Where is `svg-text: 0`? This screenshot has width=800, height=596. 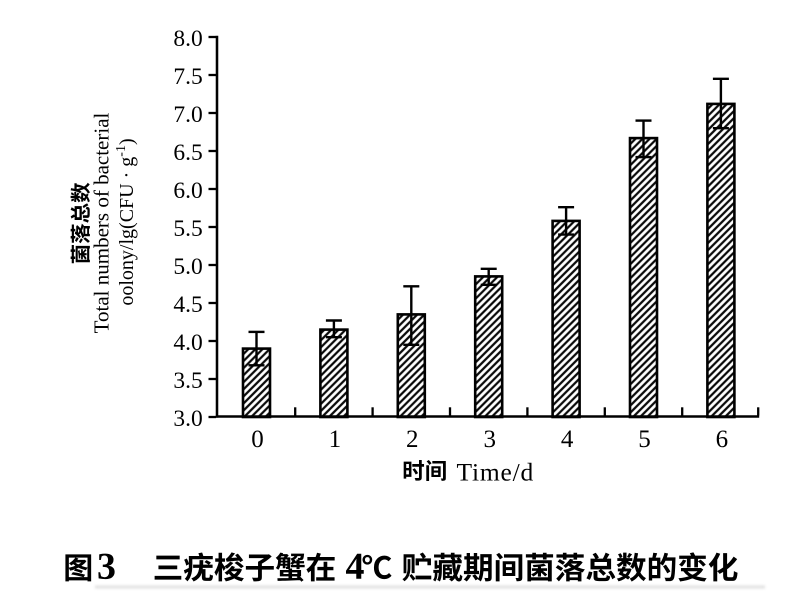 svg-text: 0 is located at coordinates (257, 439).